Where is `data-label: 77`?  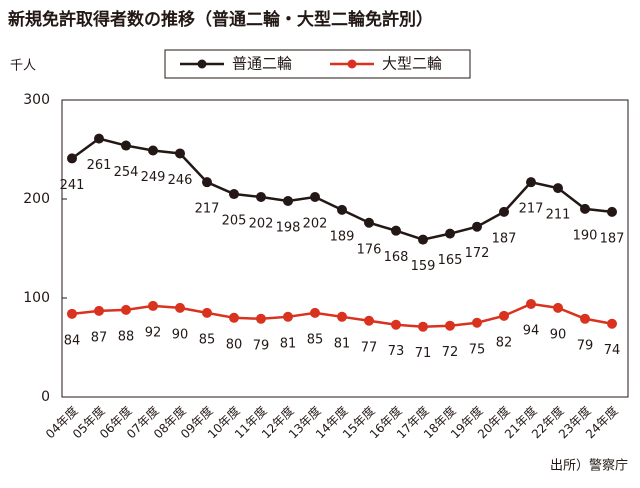
data-label: 77 is located at coordinates (369, 347).